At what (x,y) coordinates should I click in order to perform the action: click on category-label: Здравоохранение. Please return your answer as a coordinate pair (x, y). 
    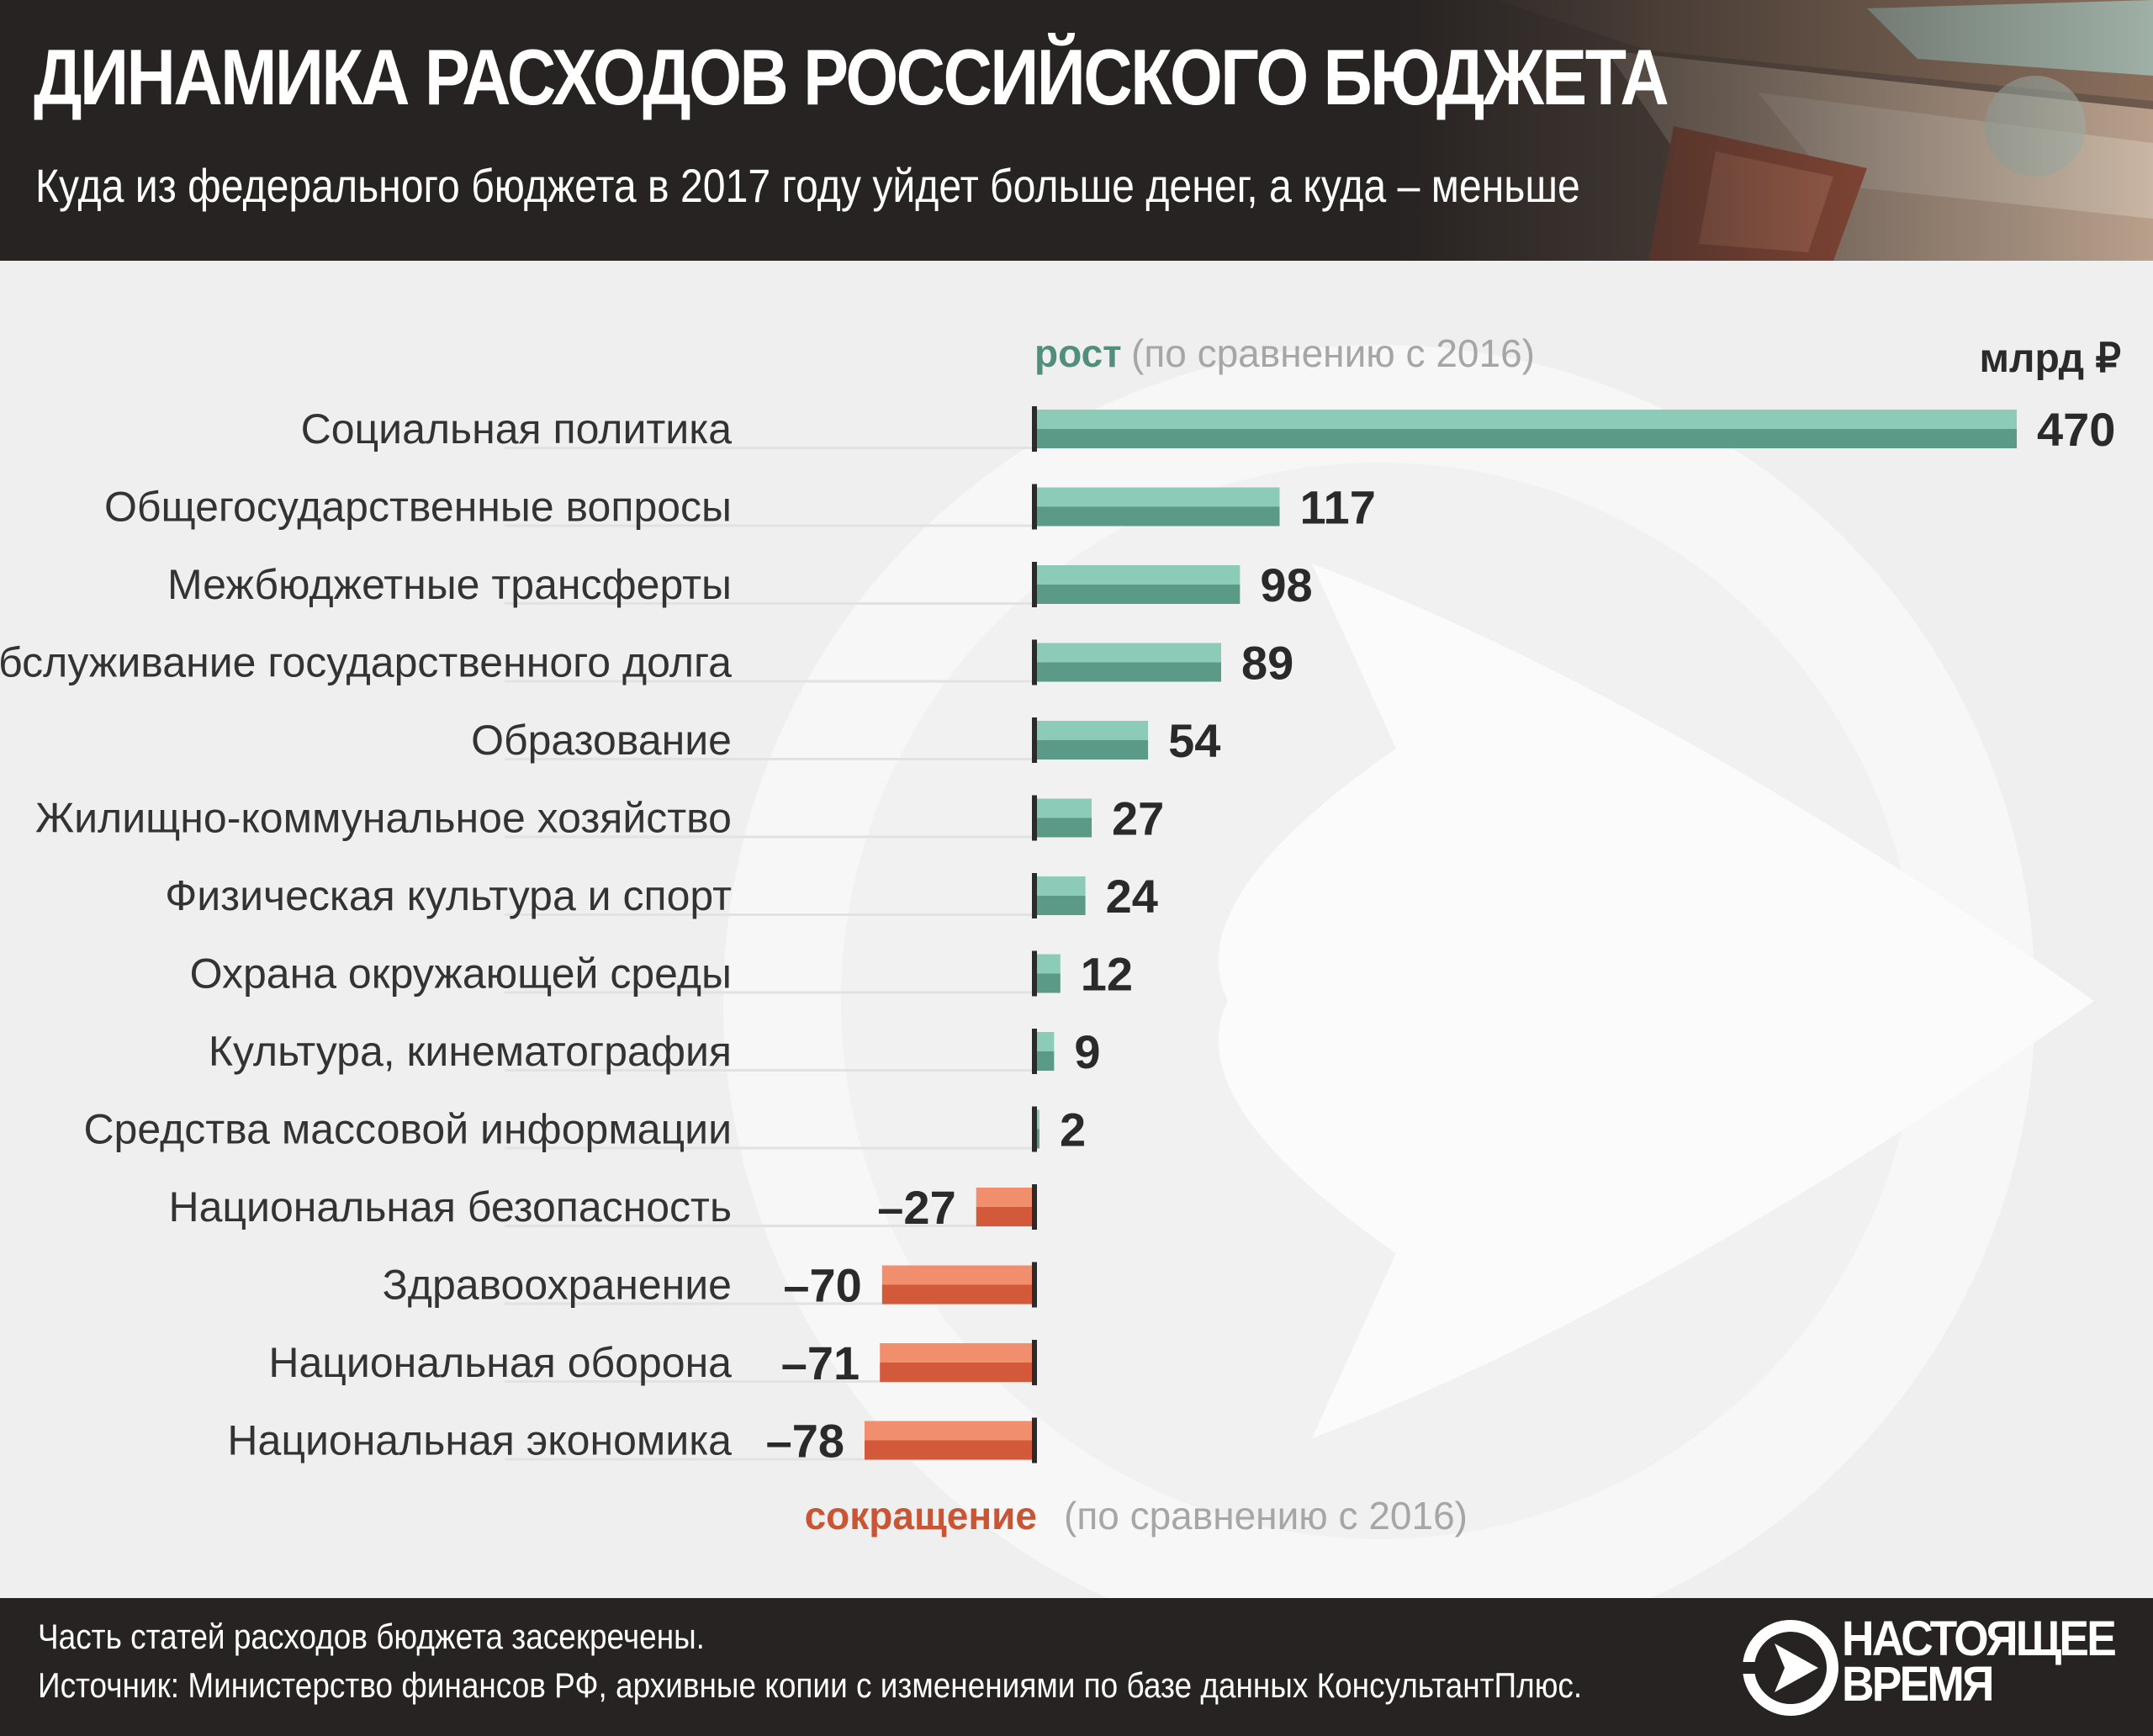
    Looking at the image, I should click on (557, 1285).